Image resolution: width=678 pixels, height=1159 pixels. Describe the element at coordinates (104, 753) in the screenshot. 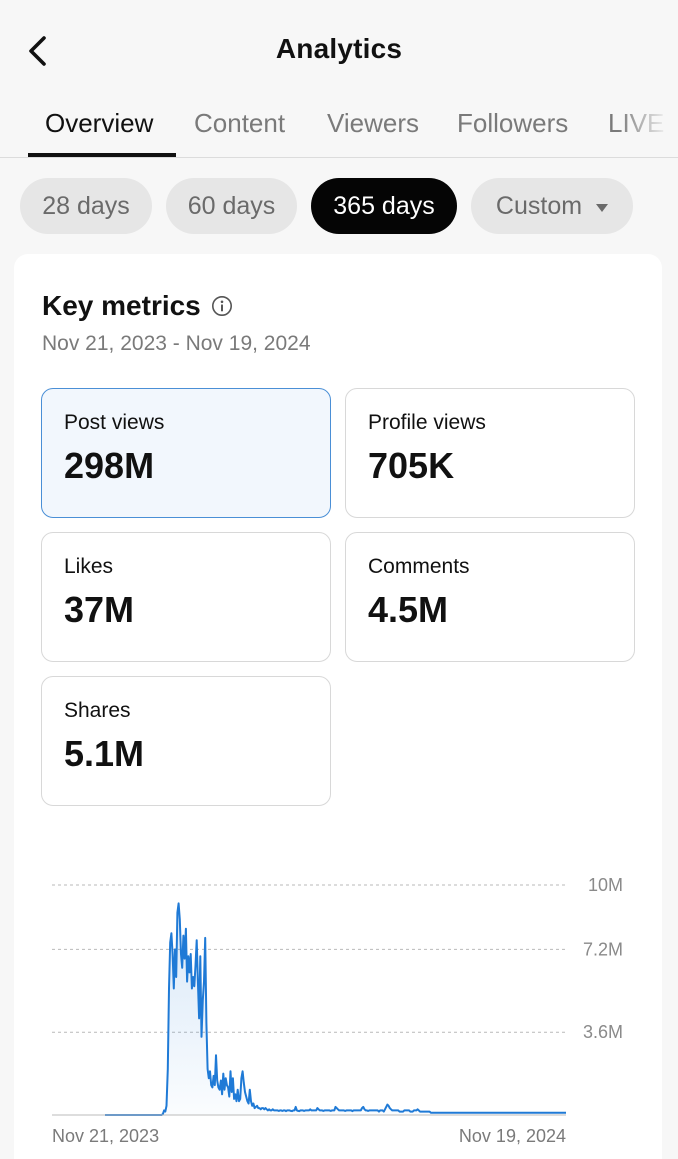

I see `metric-value: 5.1M` at that location.